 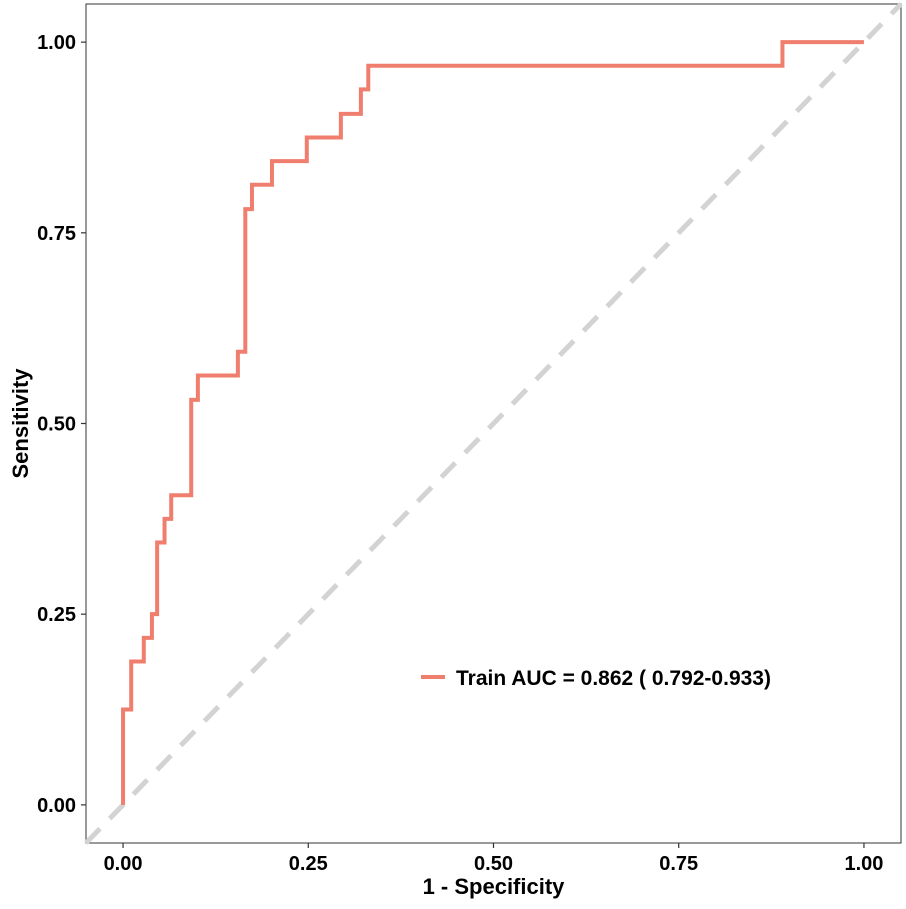 I want to click on y-tick-label: 0.75, so click(x=56, y=234).